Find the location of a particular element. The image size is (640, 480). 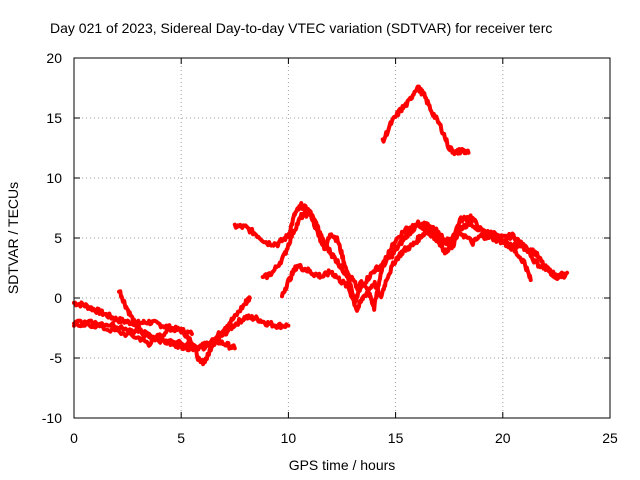

y-tick-label: 0 is located at coordinates (58, 298).